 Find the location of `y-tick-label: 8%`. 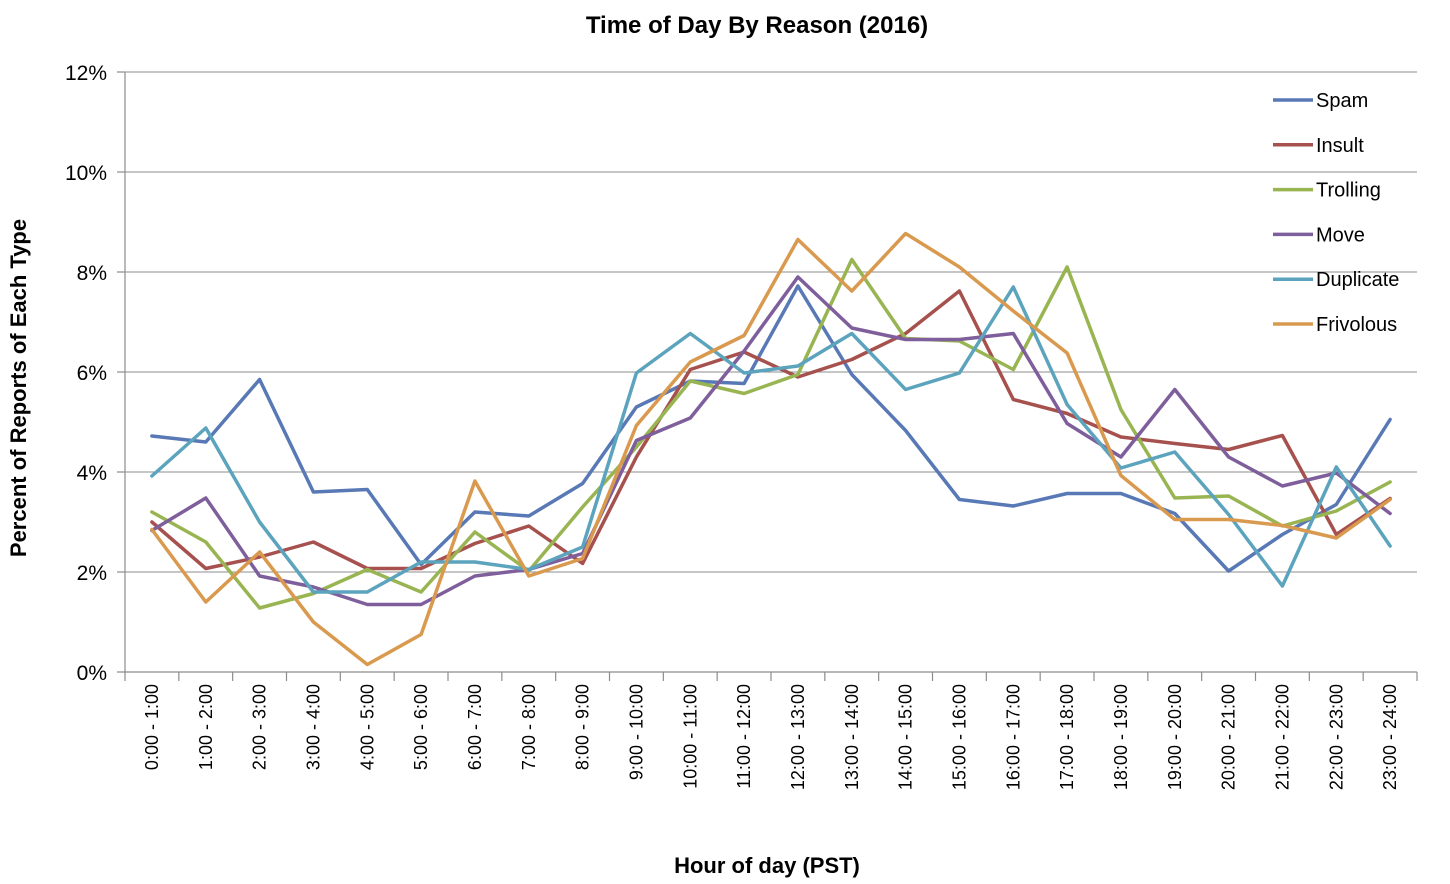

y-tick-label: 8% is located at coordinates (92, 273).